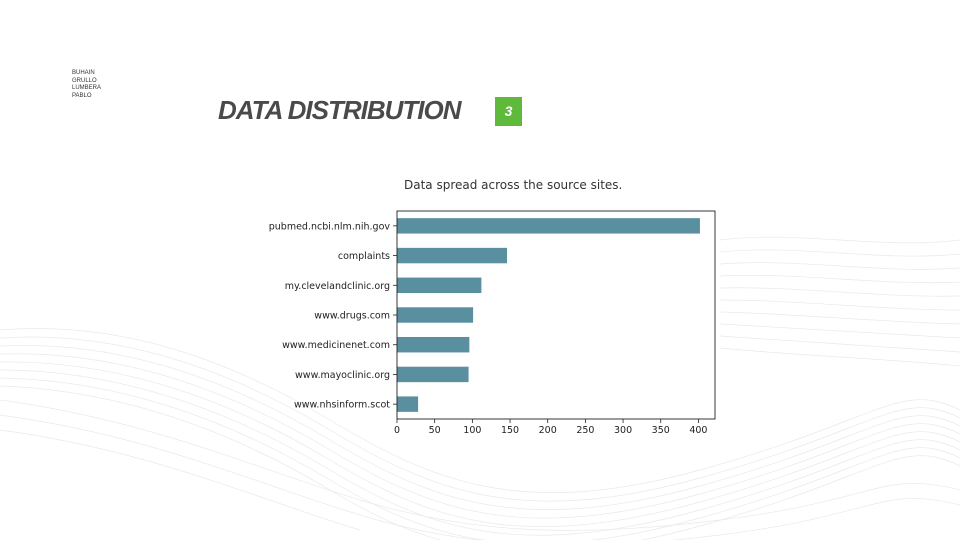 The image size is (960, 540). What do you see at coordinates (336, 345) in the screenshot?
I see `y-tick-label: www.medicinenet.com` at bounding box center [336, 345].